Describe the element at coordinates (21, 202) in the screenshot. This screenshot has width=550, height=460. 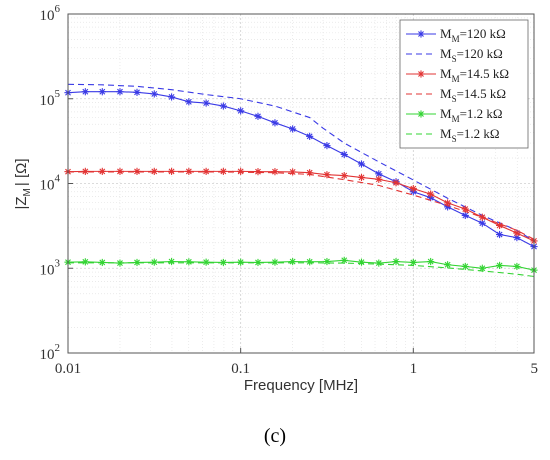
I see `y-axis-label-main: |Z` at that location.